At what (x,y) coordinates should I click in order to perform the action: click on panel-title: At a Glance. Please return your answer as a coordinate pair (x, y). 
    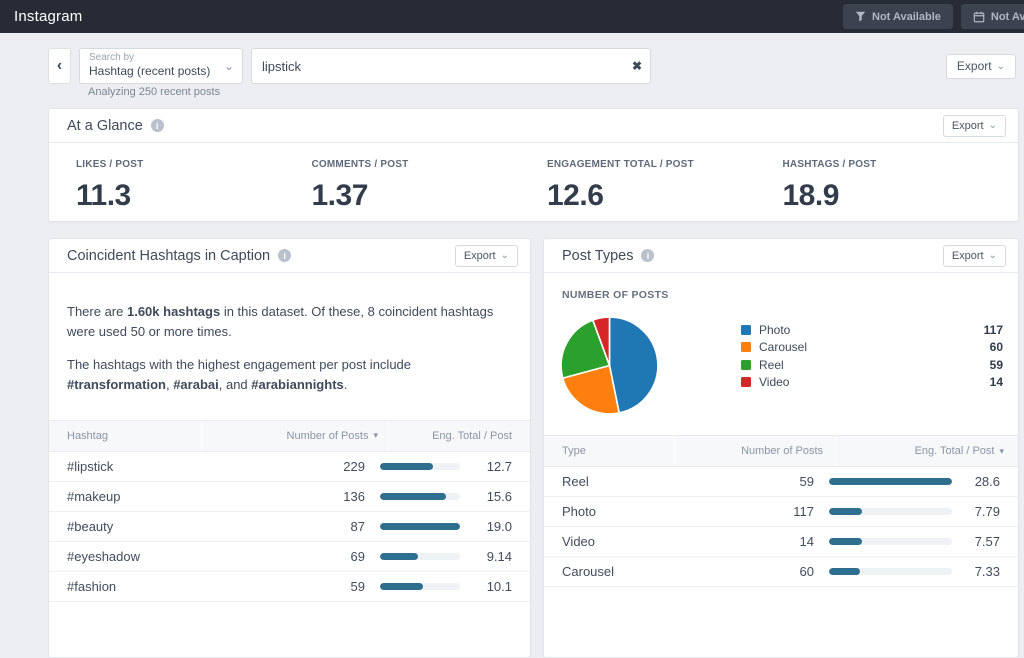
    Looking at the image, I should click on (105, 125).